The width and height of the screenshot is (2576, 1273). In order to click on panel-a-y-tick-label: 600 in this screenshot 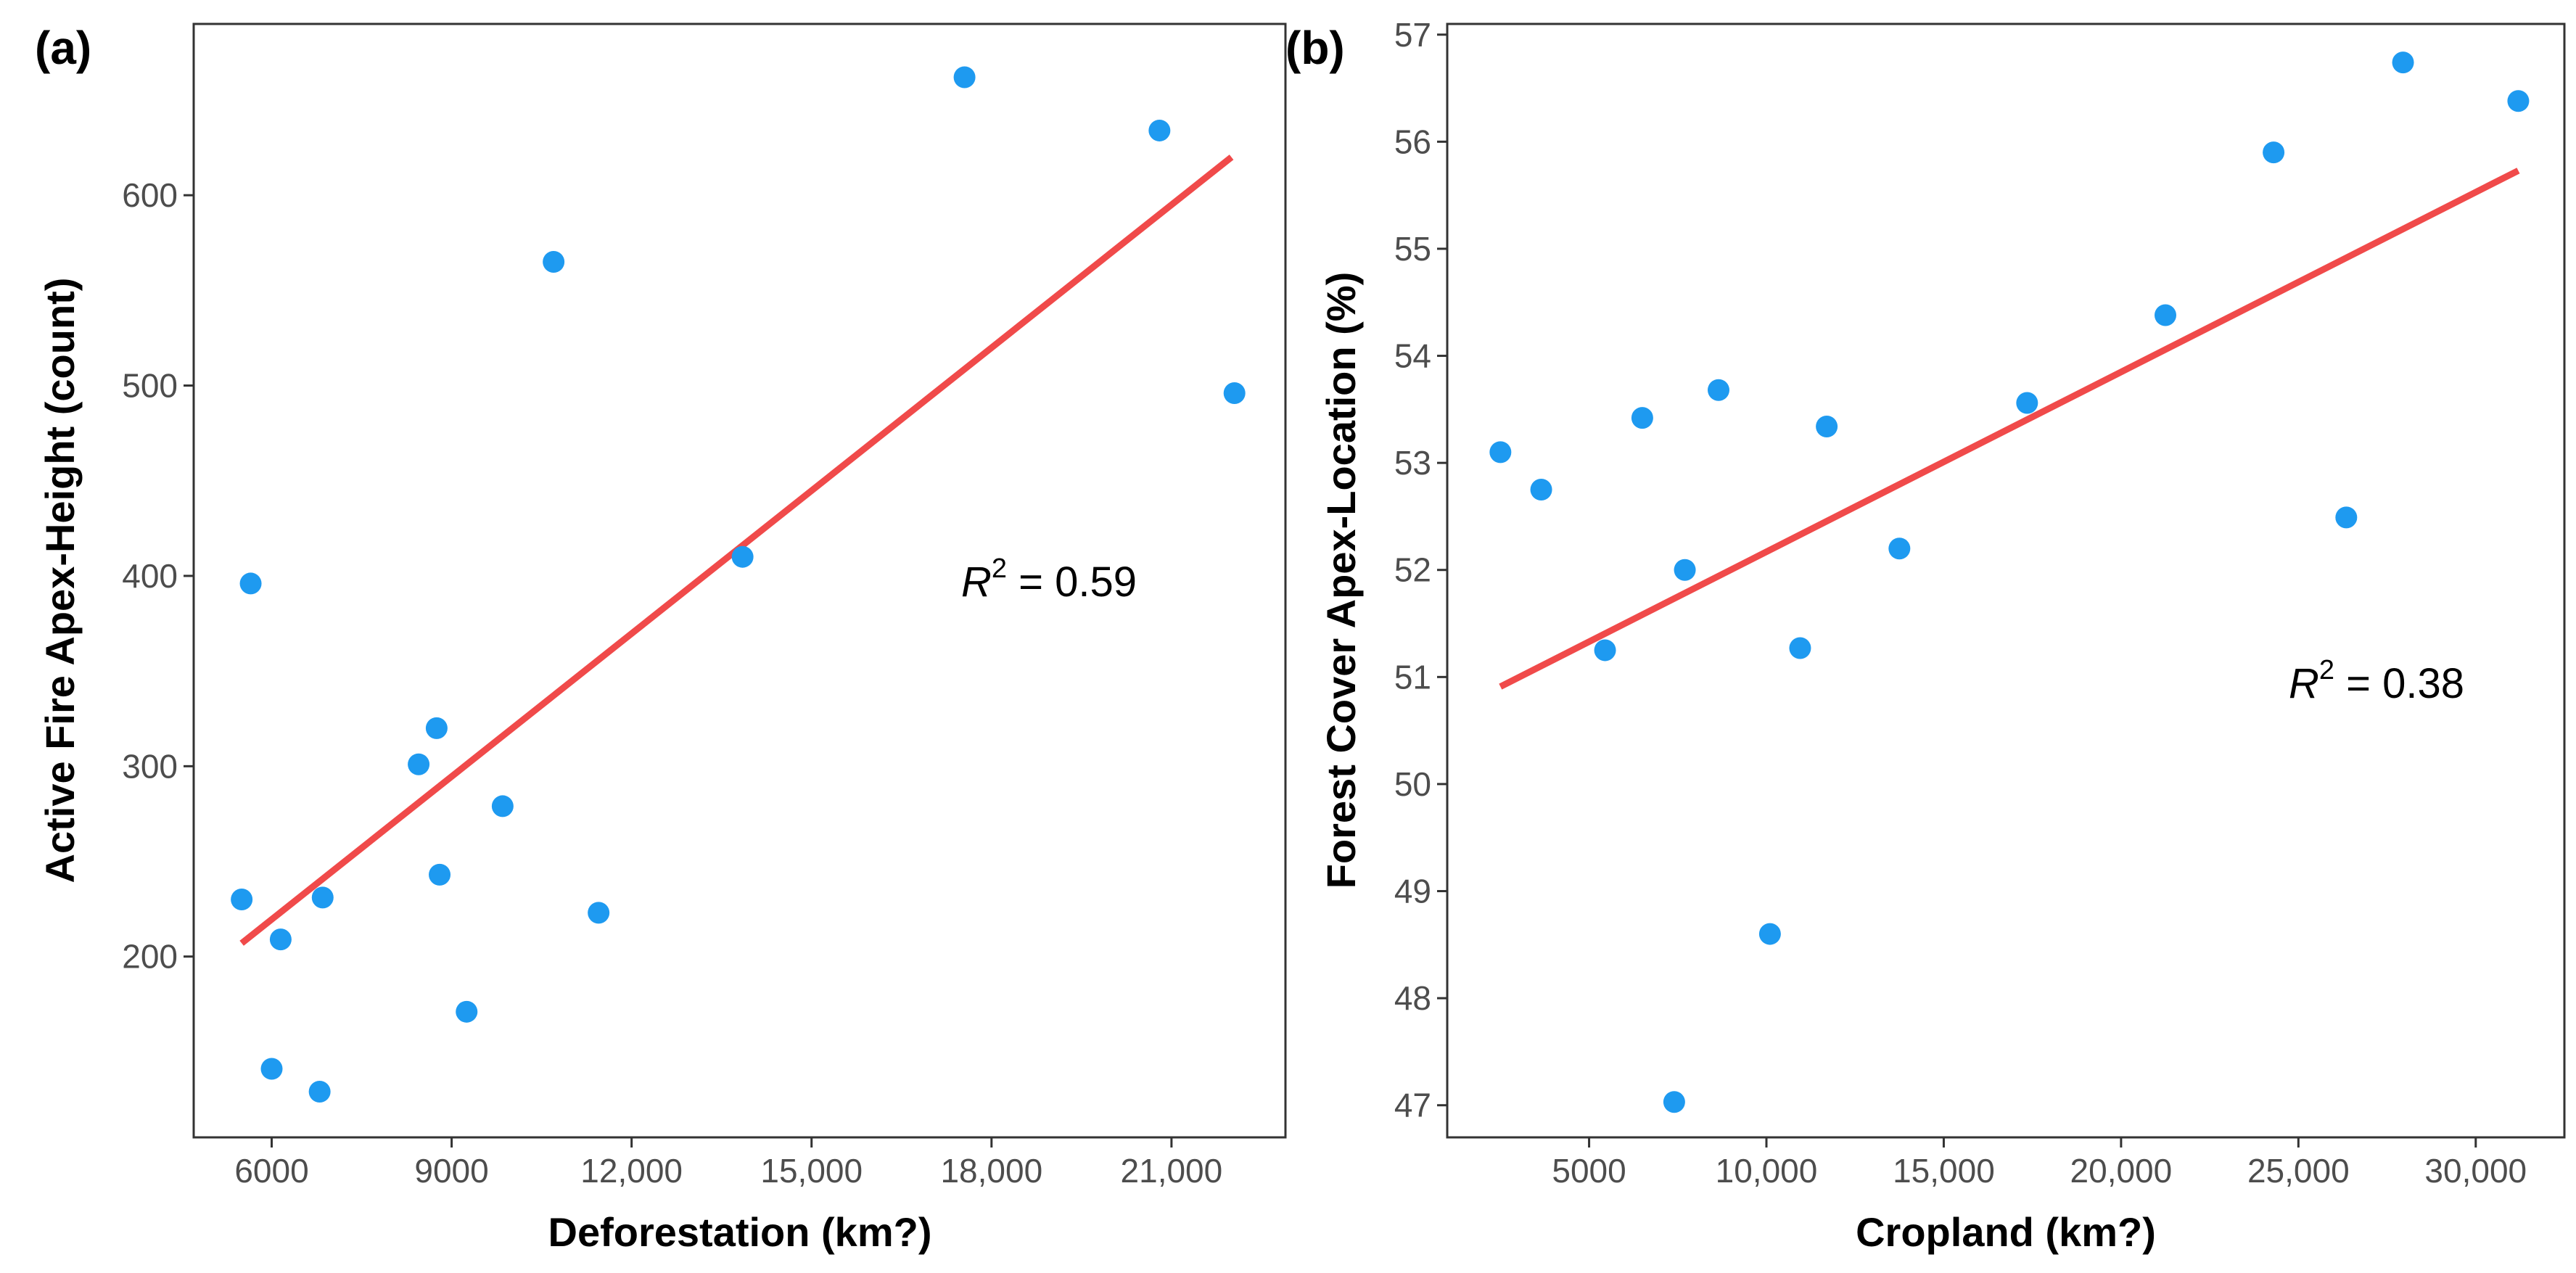, I will do `click(150, 195)`.